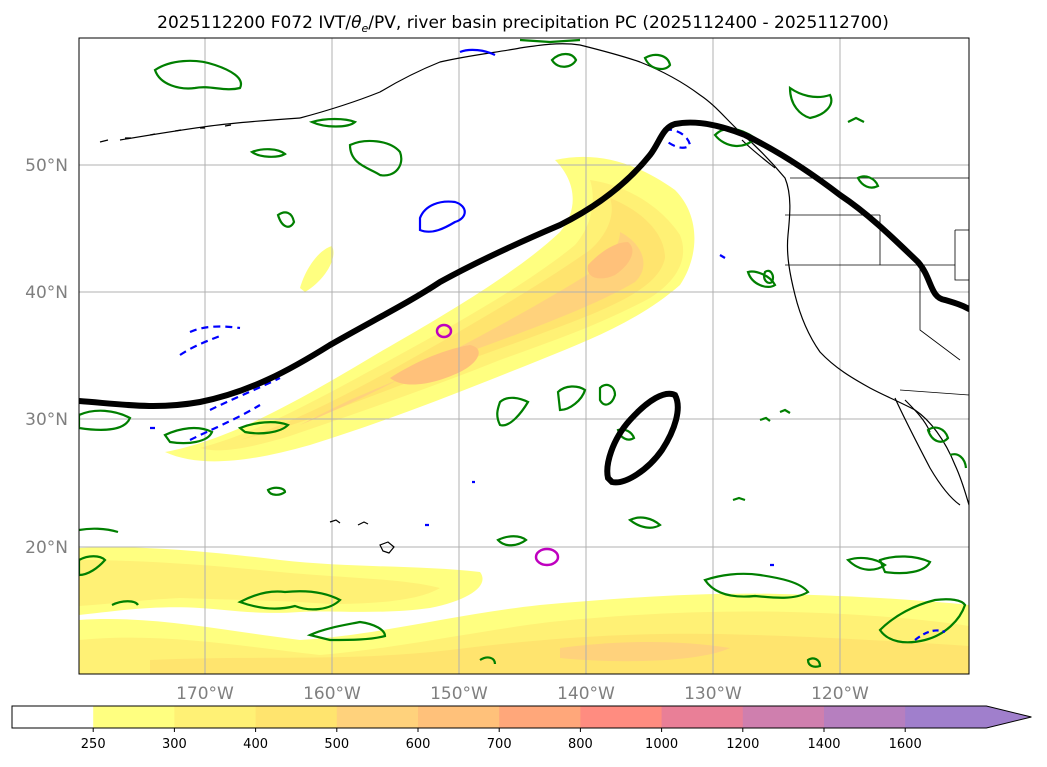 The height and width of the screenshot is (767, 1047). Describe the element at coordinates (497, 445) in the screenshot. I see `theta-e-contours` at that location.